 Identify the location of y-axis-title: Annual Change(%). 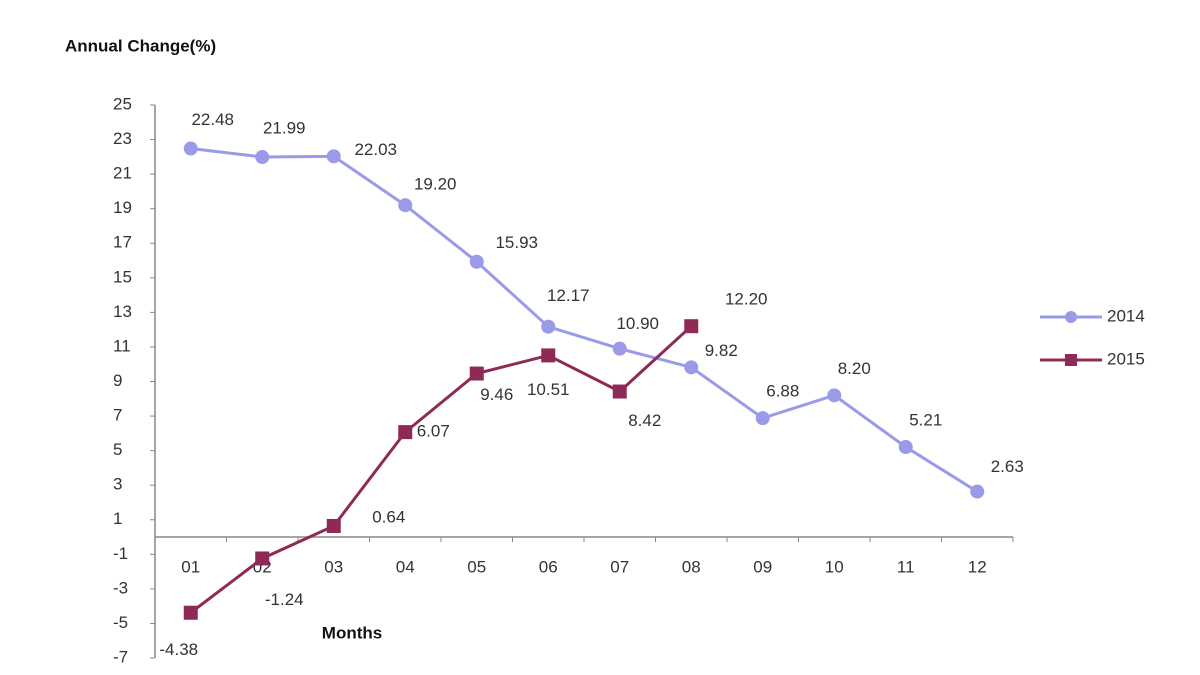
(140, 45).